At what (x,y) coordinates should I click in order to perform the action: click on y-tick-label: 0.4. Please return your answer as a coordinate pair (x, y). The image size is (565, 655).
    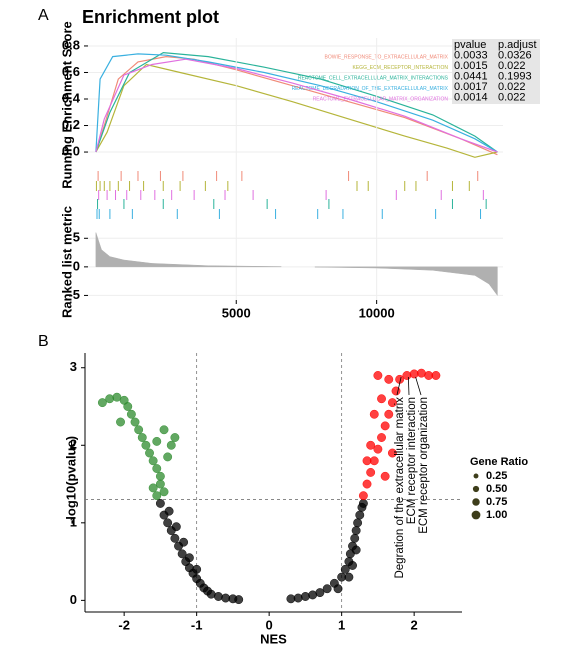
    Looking at the image, I should click on (71, 97).